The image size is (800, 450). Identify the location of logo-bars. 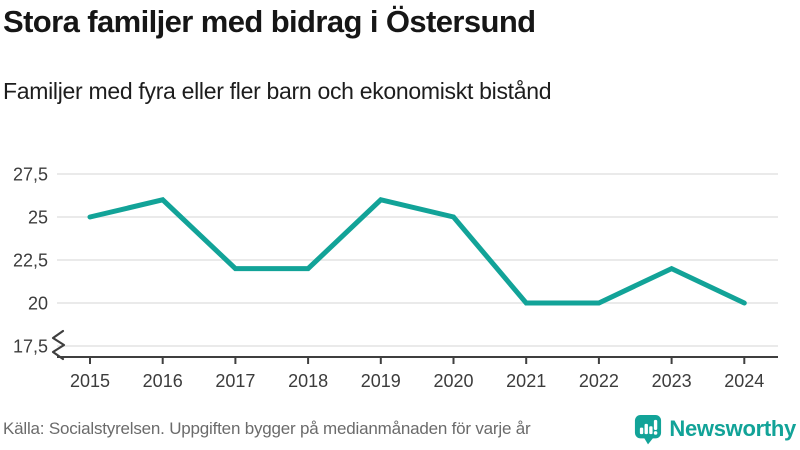
(649, 427).